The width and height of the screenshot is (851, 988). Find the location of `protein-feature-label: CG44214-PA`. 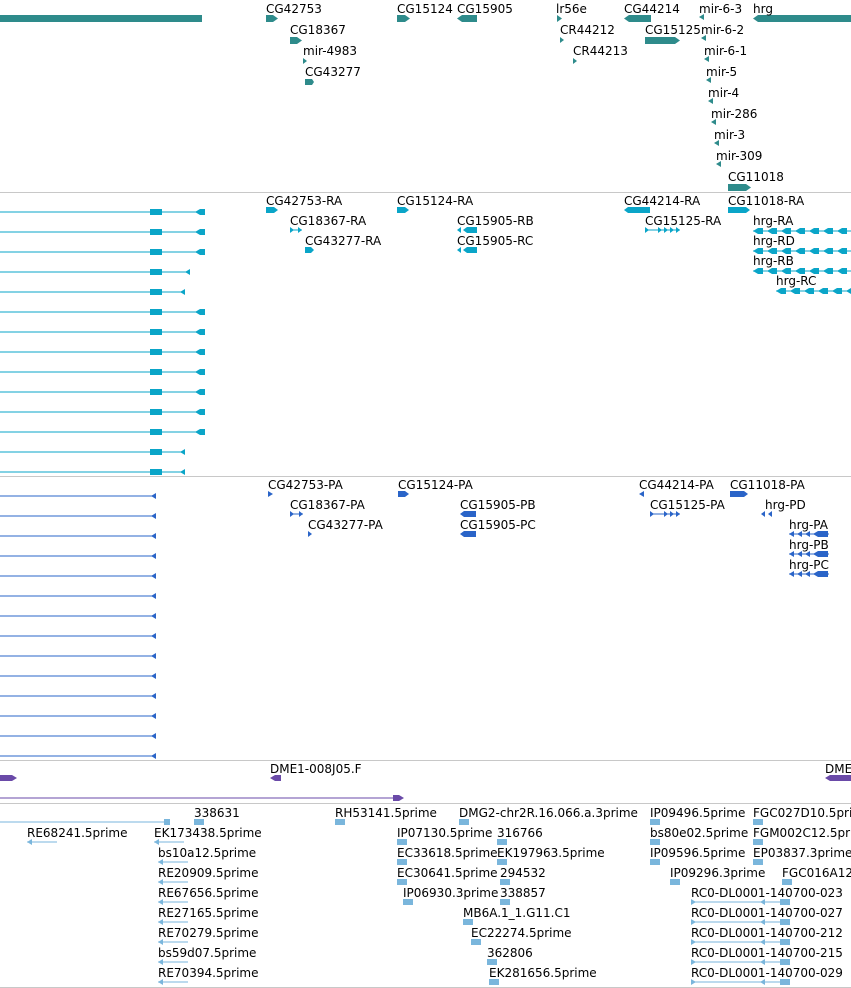

protein-feature-label: CG44214-PA is located at coordinates (676, 485).